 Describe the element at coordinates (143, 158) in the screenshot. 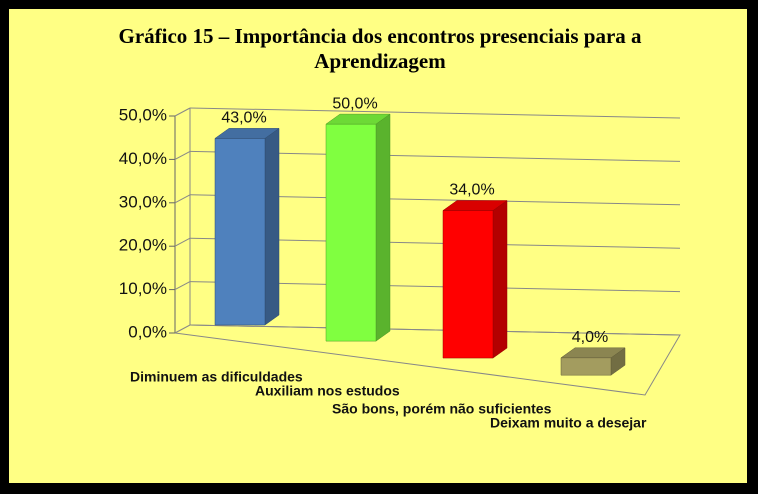

I see `y-tick-label: 40,0%` at that location.